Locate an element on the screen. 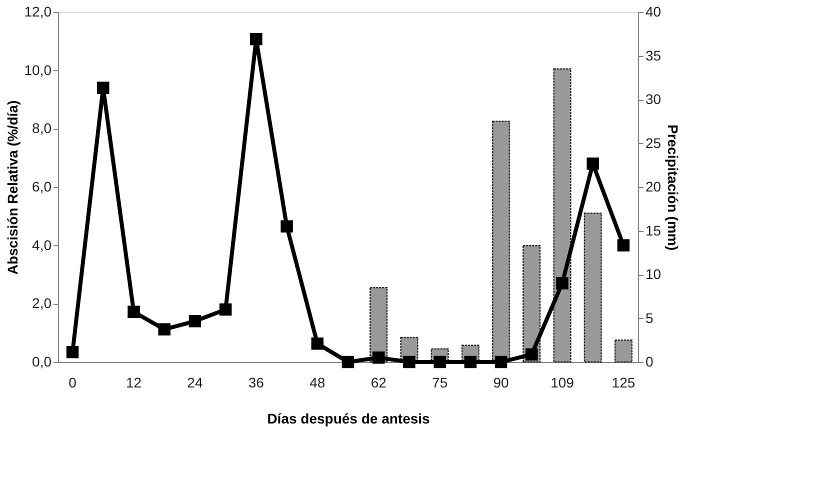  x-tick-label: 75 is located at coordinates (440, 382).